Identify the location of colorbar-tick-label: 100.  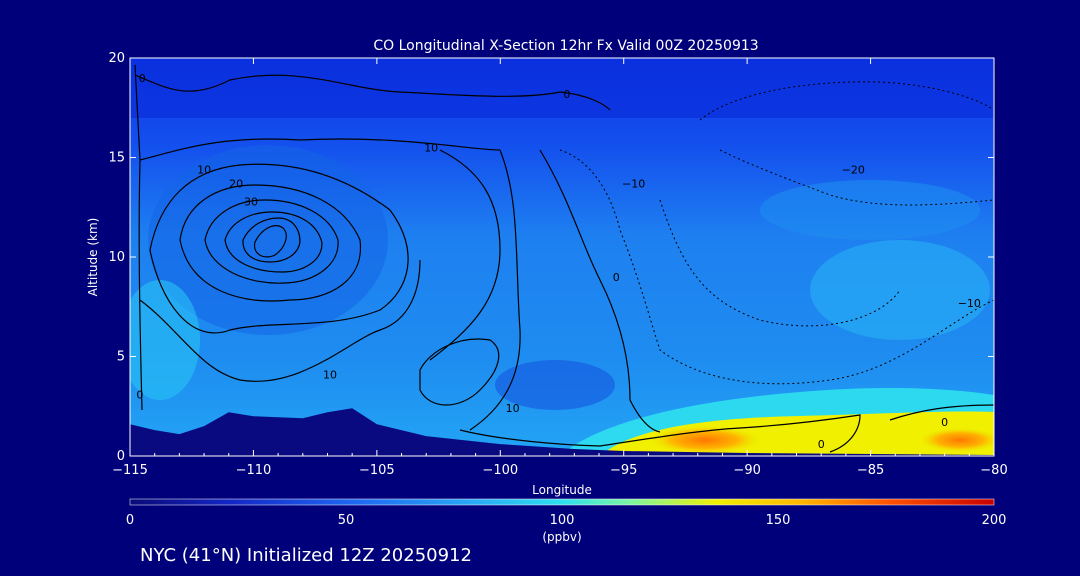
(562, 520).